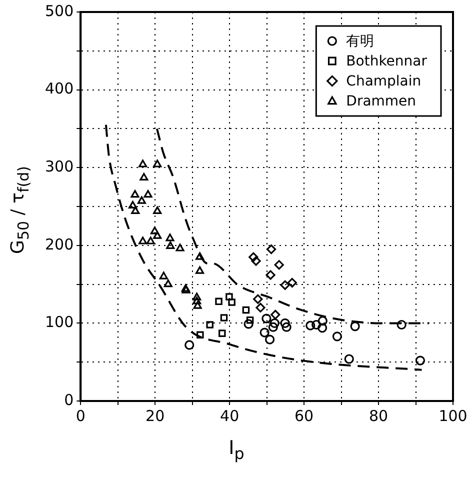 The width and height of the screenshot is (473, 479). I want to click on x-tick-label: 80, so click(378, 415).